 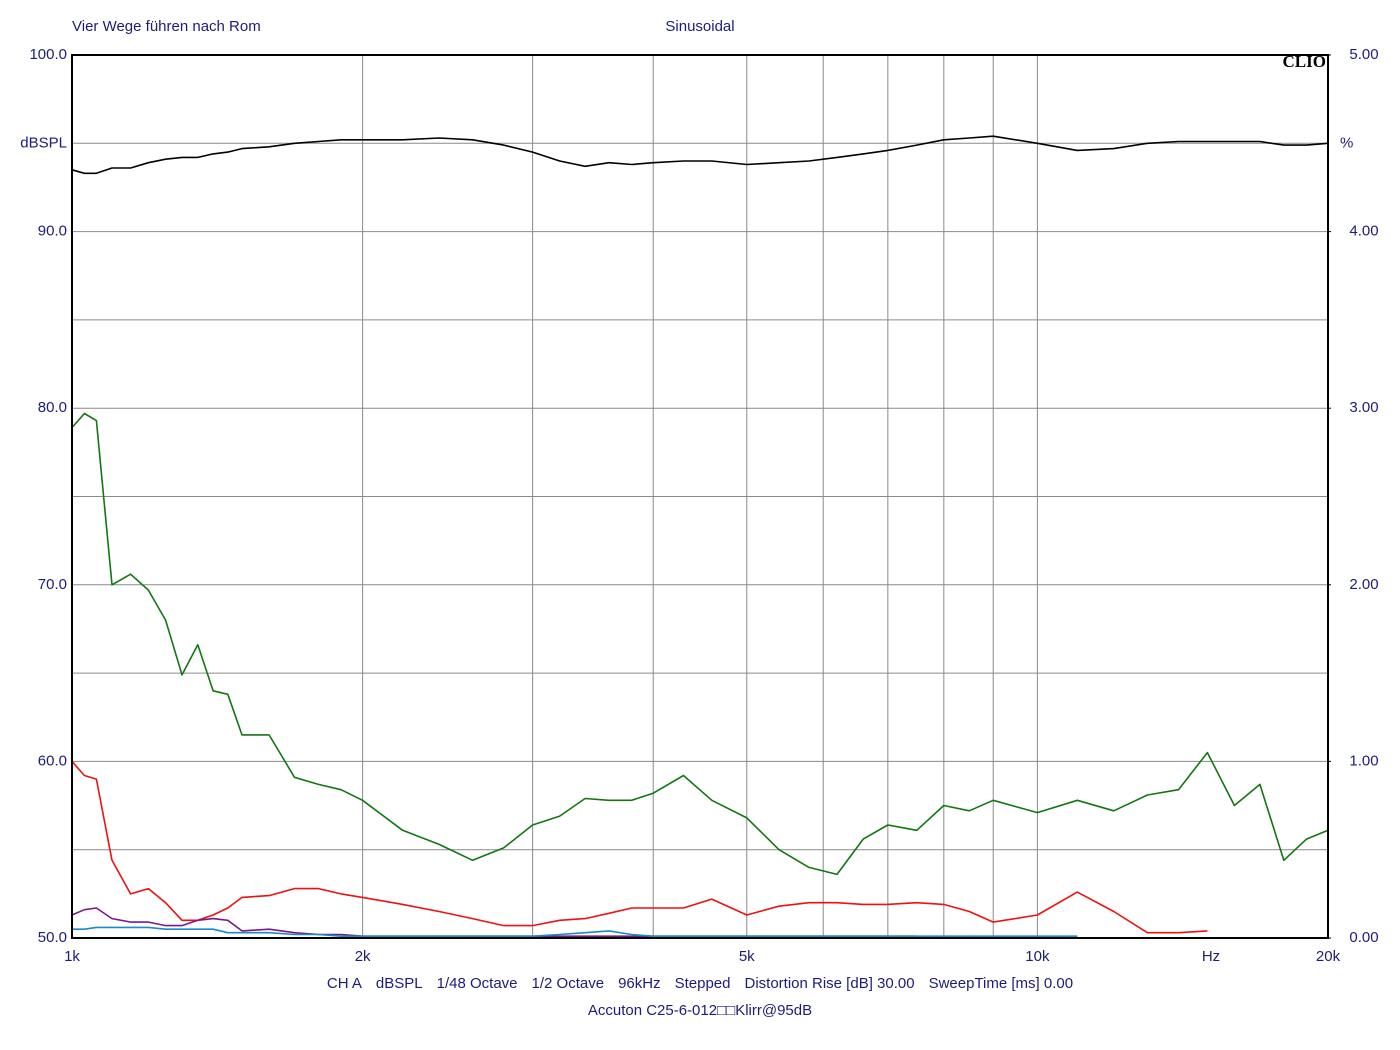 I want to click on x-tick-label: 1k, so click(x=72, y=956).